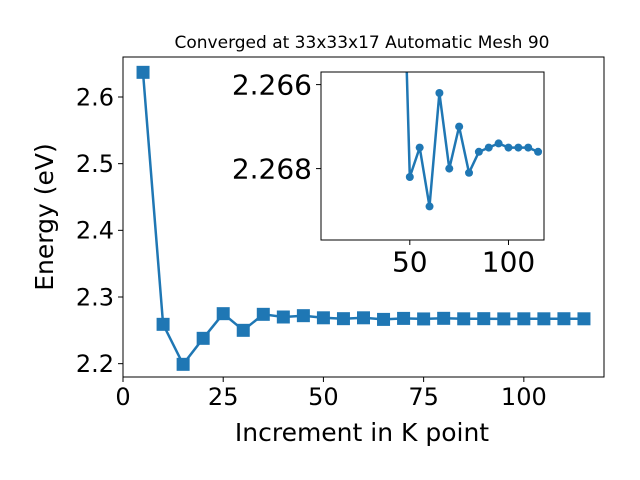 The height and width of the screenshot is (480, 640). What do you see at coordinates (362, 43) in the screenshot?
I see `chart-title: Converged at 33x33x17 Automatic Mesh 90` at bounding box center [362, 43].